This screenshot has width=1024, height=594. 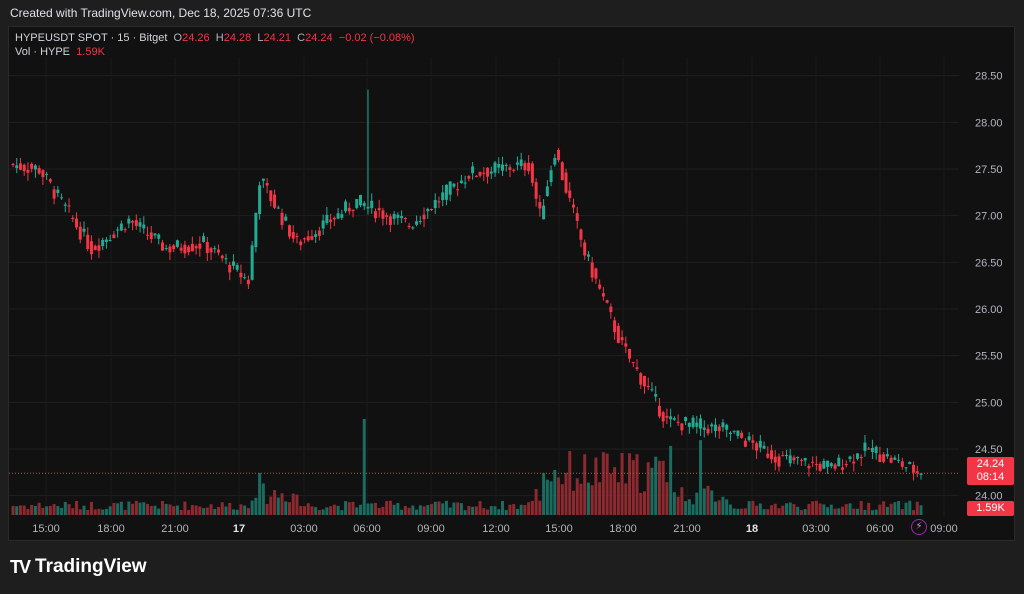 What do you see at coordinates (989, 450) in the screenshot?
I see `y-tick-label: 24.50` at bounding box center [989, 450].